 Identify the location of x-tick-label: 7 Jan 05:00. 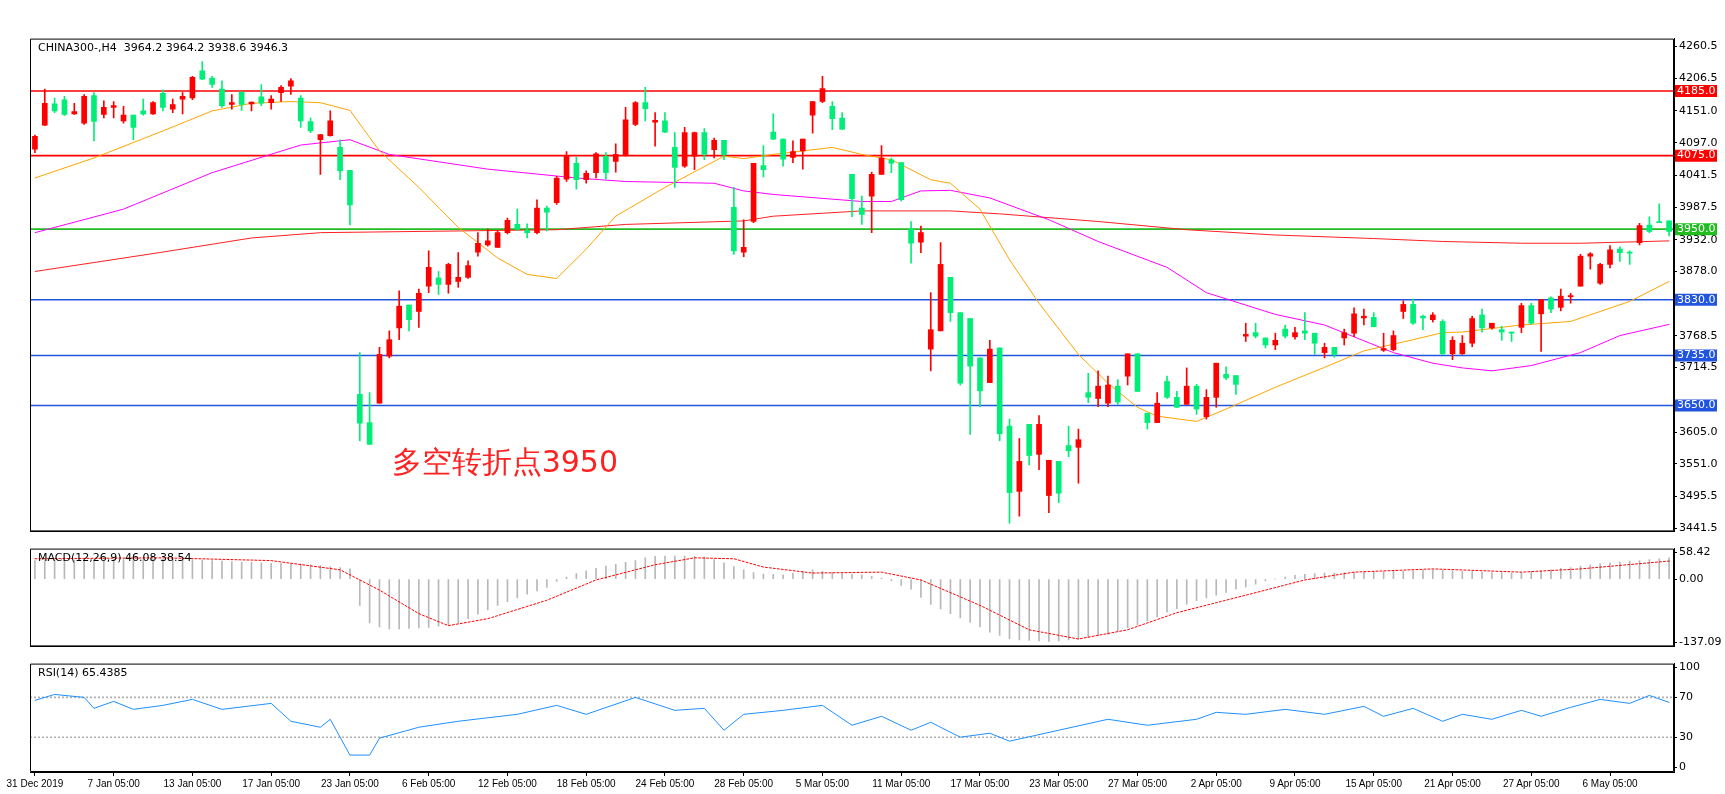
(114, 783).